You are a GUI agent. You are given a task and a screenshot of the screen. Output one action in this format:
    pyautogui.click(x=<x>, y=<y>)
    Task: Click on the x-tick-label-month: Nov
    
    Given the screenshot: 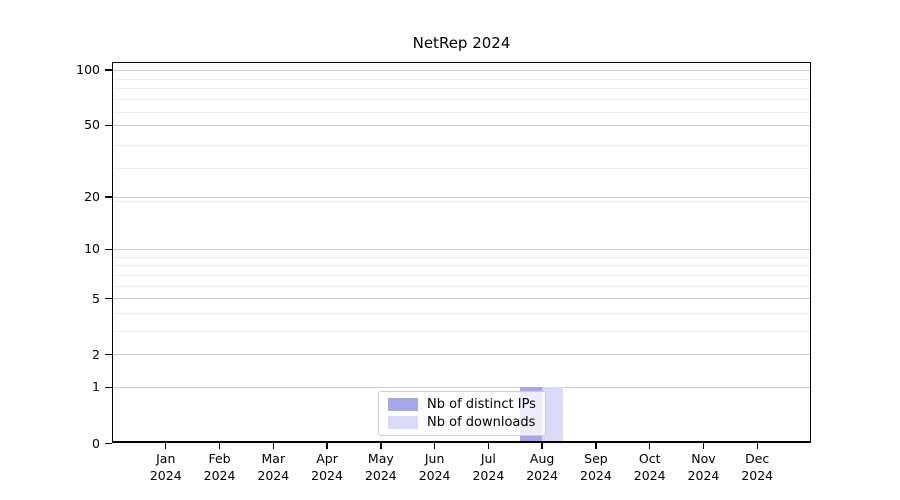 What is the action you would take?
    pyautogui.click(x=703, y=458)
    